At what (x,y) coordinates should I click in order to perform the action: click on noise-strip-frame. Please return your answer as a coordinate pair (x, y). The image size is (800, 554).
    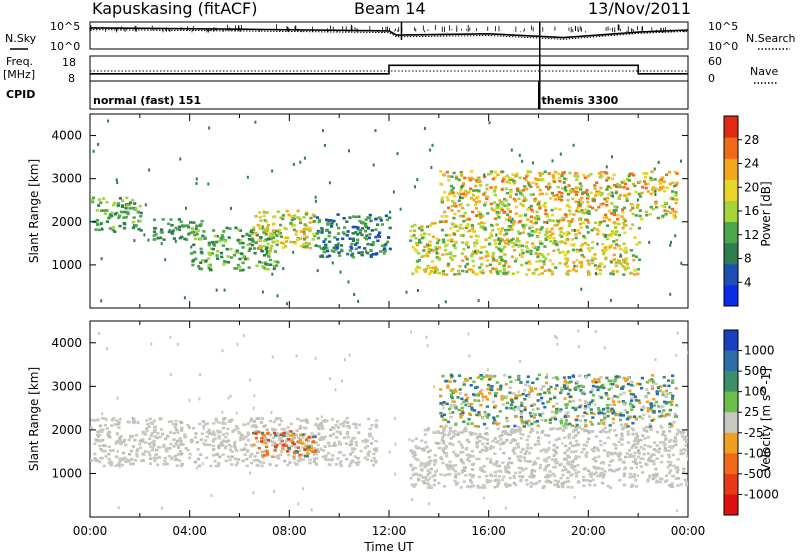
    Looking at the image, I should click on (389, 35).